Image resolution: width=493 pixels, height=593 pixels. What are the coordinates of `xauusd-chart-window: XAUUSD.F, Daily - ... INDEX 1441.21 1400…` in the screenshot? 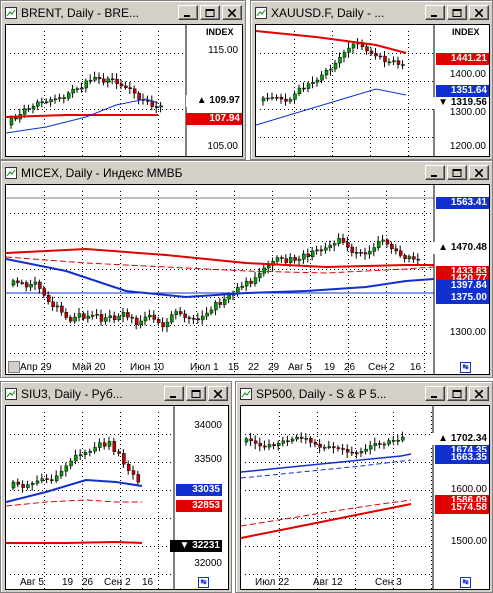 It's located at (371, 80).